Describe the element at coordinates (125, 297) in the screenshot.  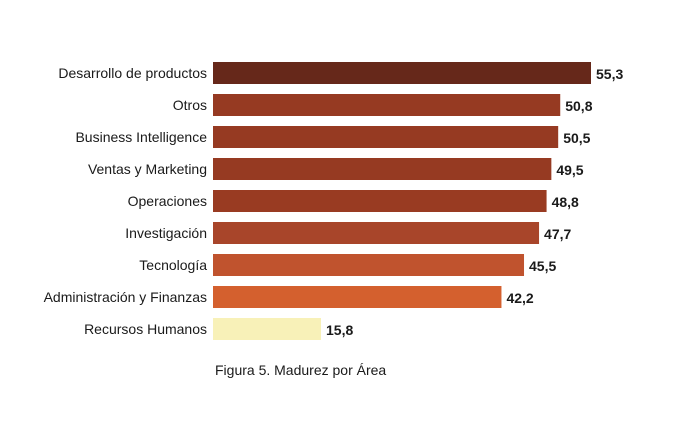
I see `category-label: Administración y Finanzas` at that location.